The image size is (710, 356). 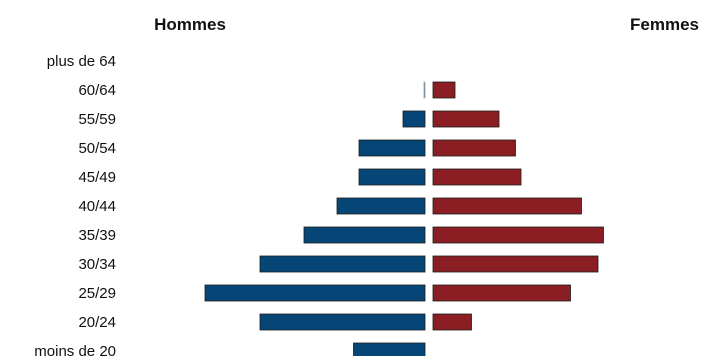 I want to click on header-hommes: Hommes, so click(x=190, y=24).